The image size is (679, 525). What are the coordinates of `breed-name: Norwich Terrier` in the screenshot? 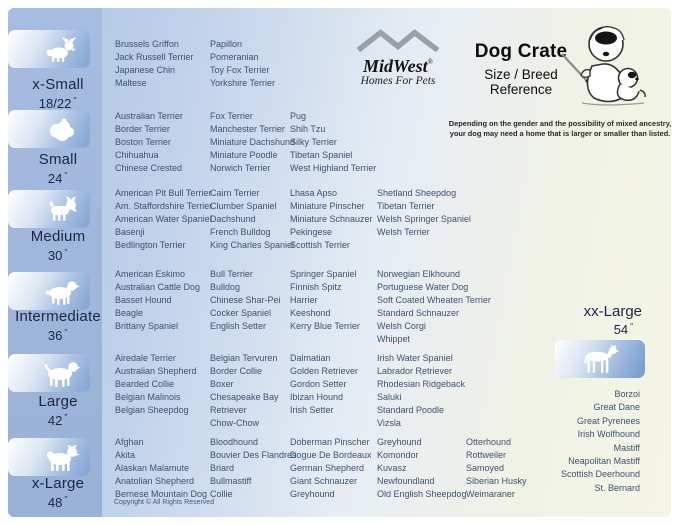 It's located at (240, 168).